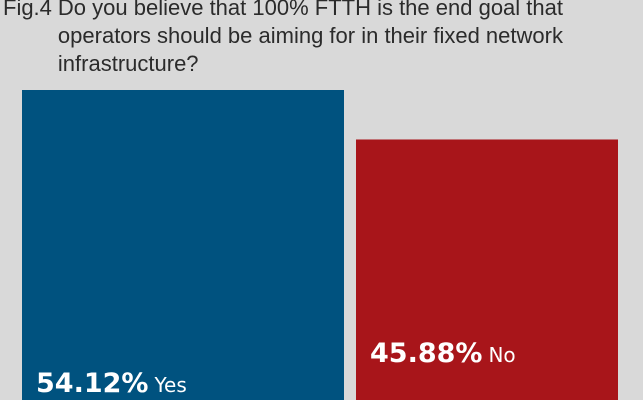 This screenshot has width=643, height=400. I want to click on category-label-no: No, so click(501, 355).